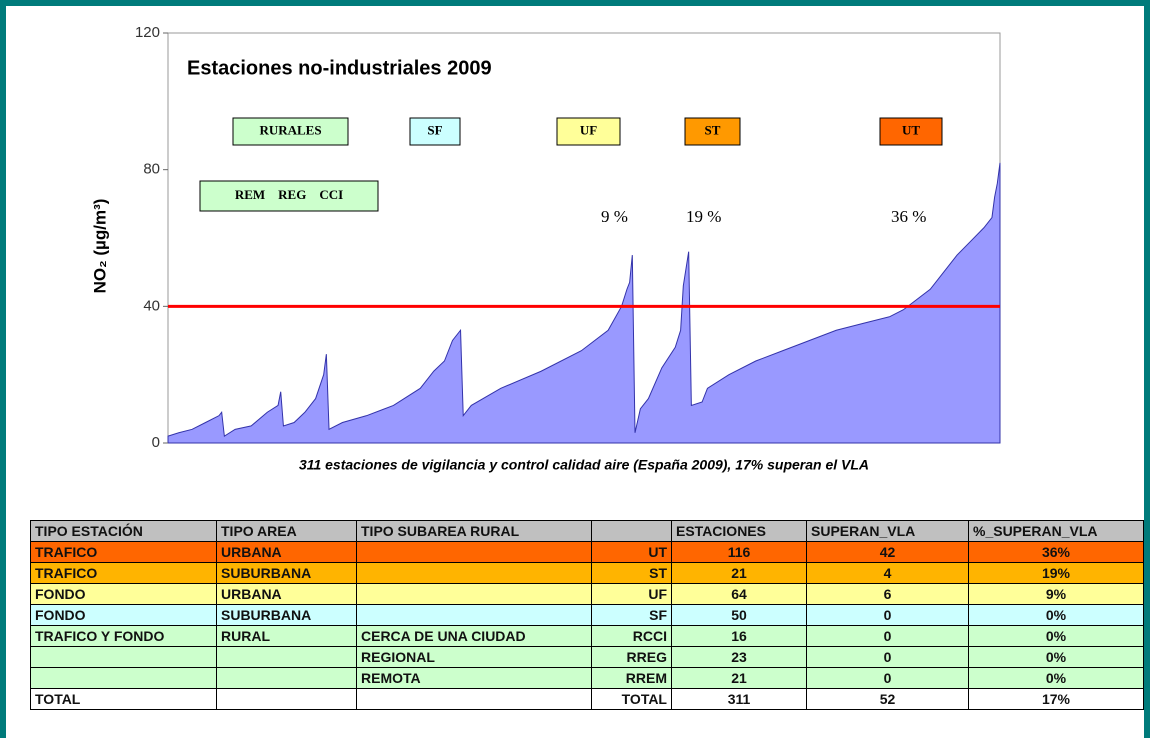 The height and width of the screenshot is (738, 1150). Describe the element at coordinates (474, 531) in the screenshot. I see `table-cell: TIPO SUBAREA RURAL` at that location.